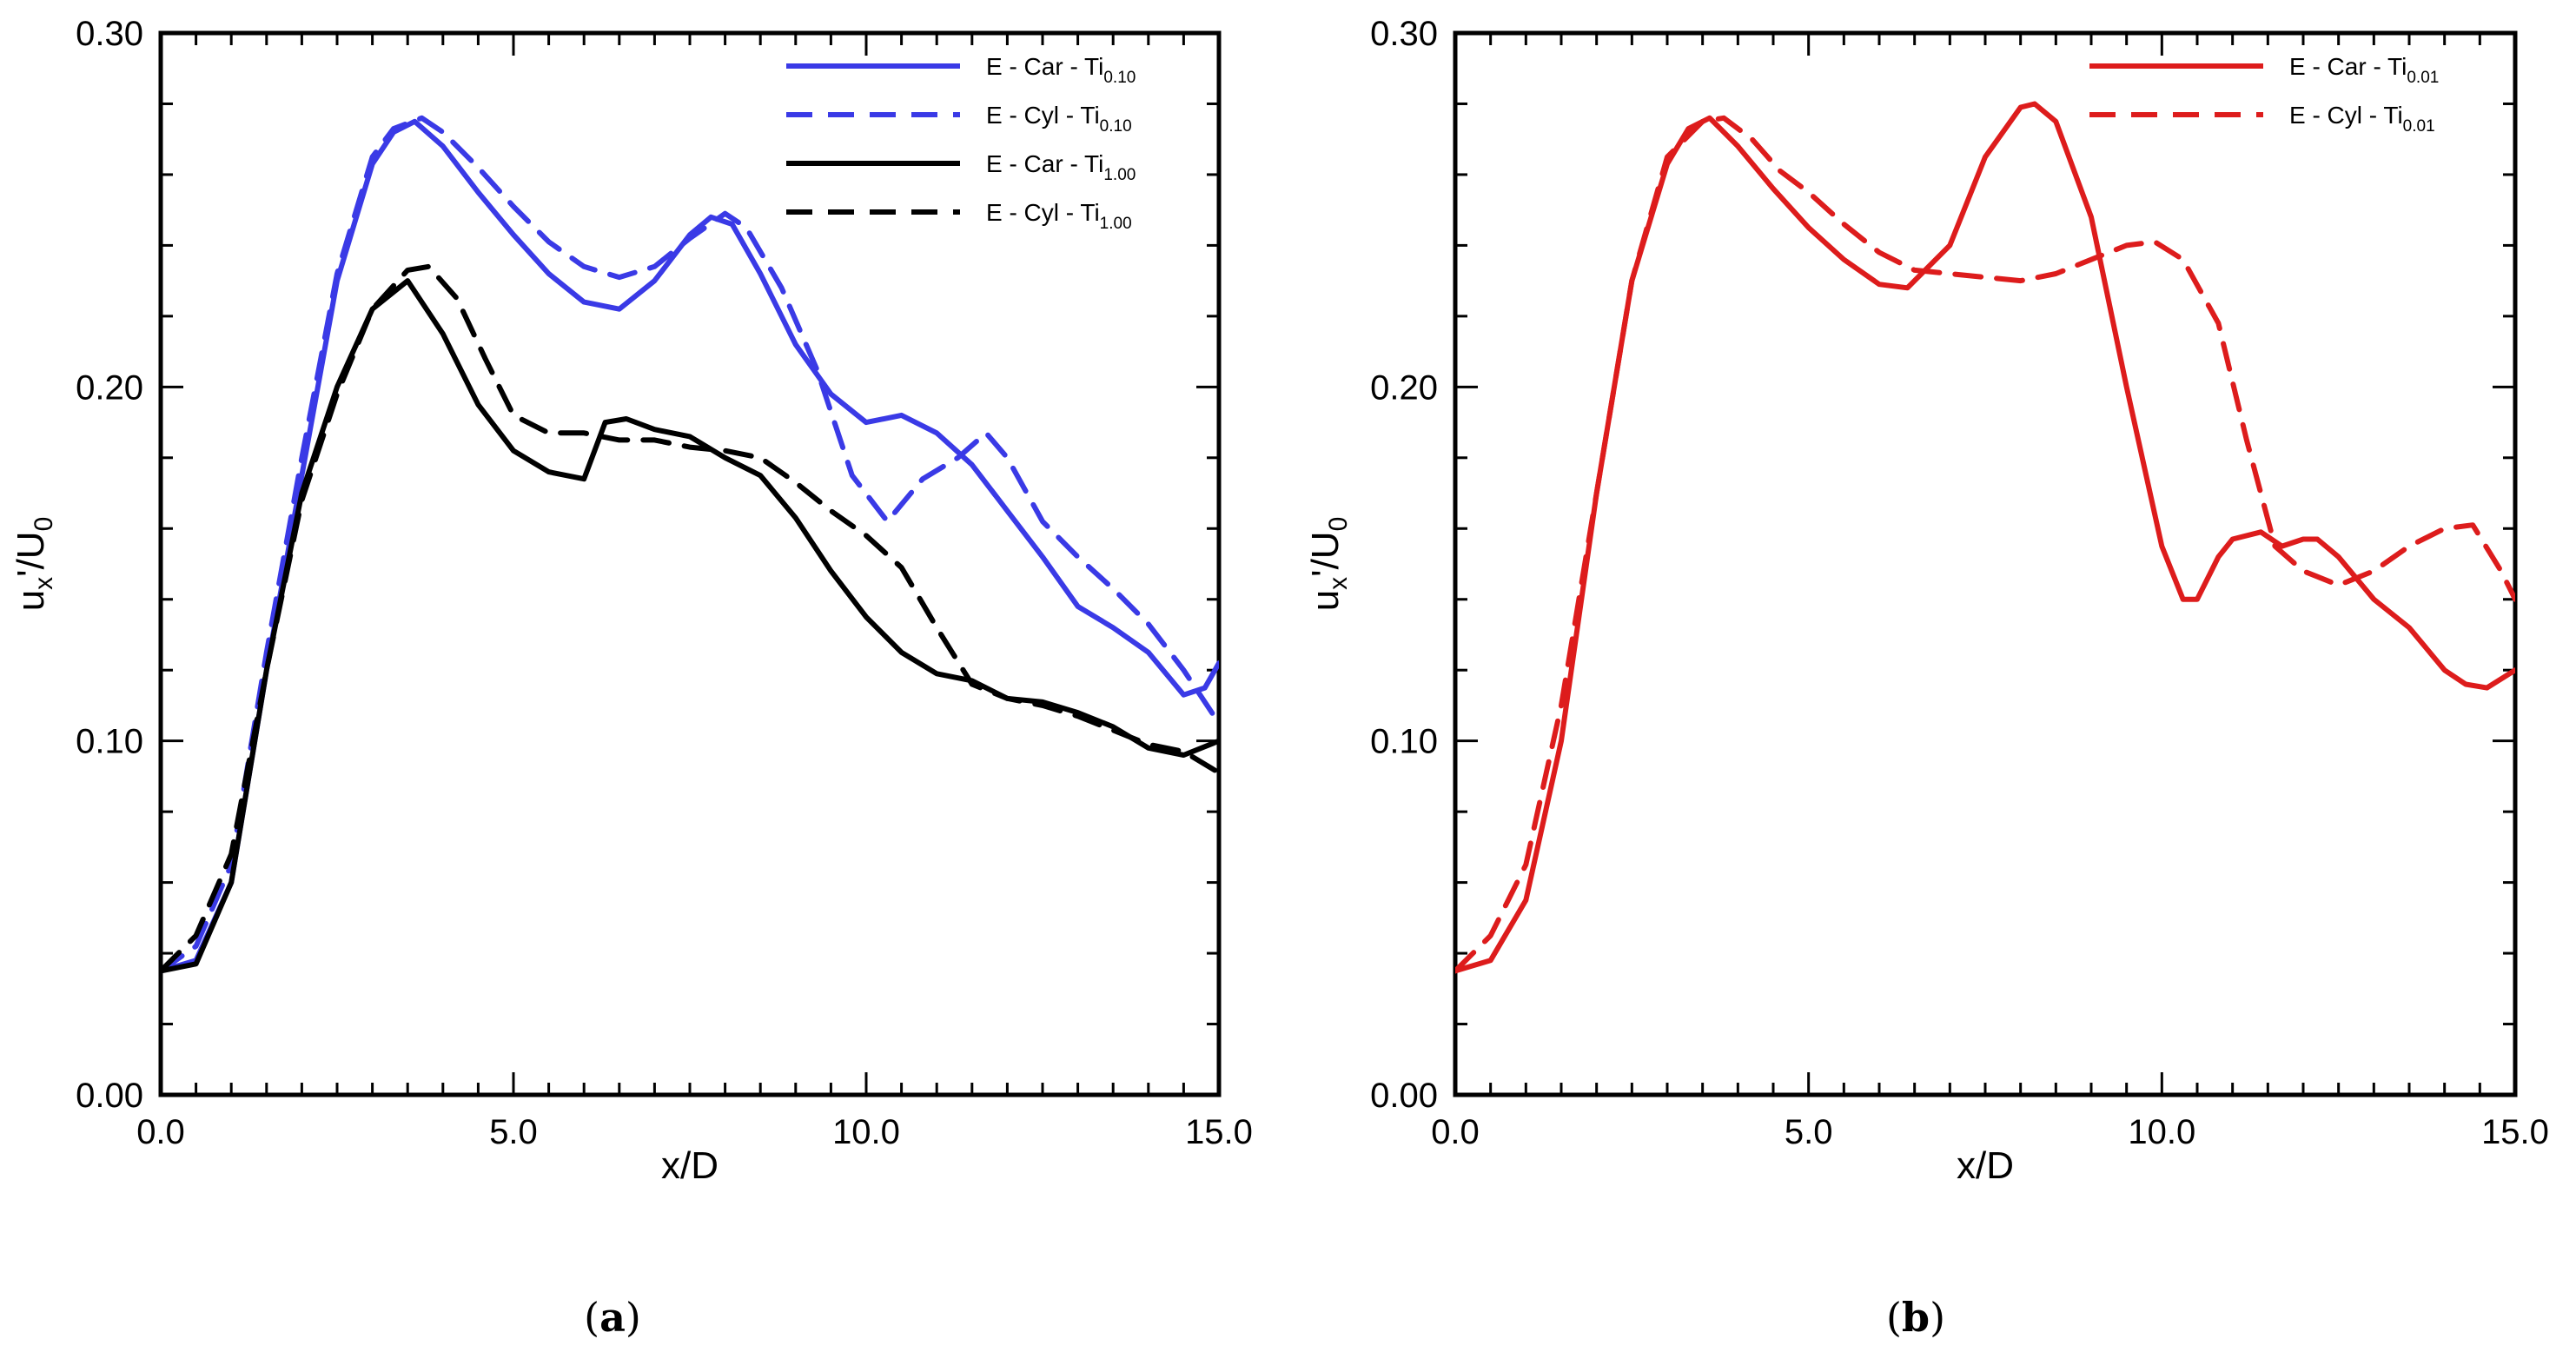 The image size is (2576, 1359). I want to click on legend-label: E - Cyl - Ti1.00, so click(1059, 216).